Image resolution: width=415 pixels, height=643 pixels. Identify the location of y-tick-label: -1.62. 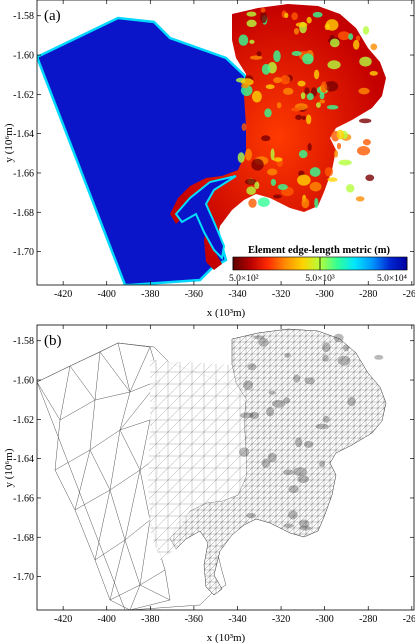
(23, 420).